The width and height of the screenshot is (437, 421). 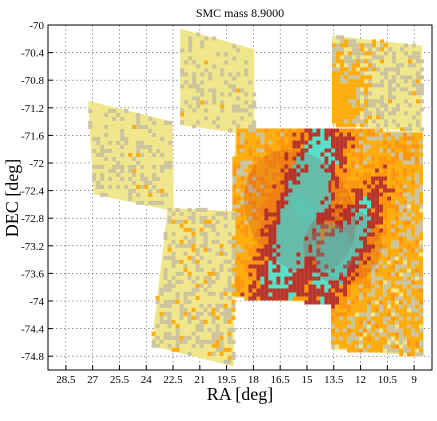 I want to click on tile-north-east, so click(x=218, y=82).